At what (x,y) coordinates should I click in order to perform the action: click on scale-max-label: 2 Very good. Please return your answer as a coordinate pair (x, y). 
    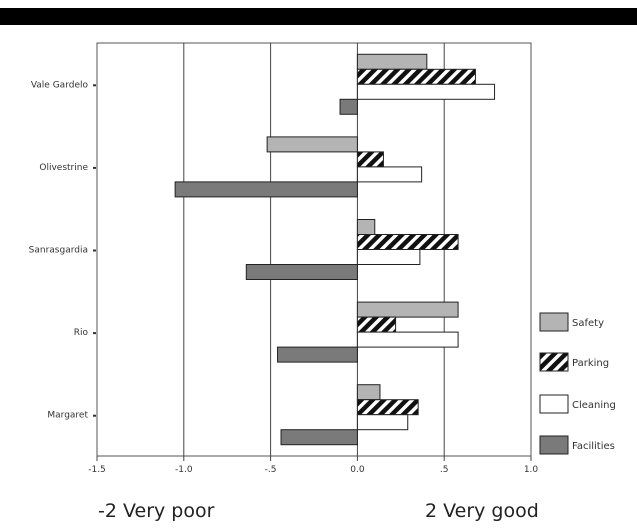
    Looking at the image, I should click on (482, 511).